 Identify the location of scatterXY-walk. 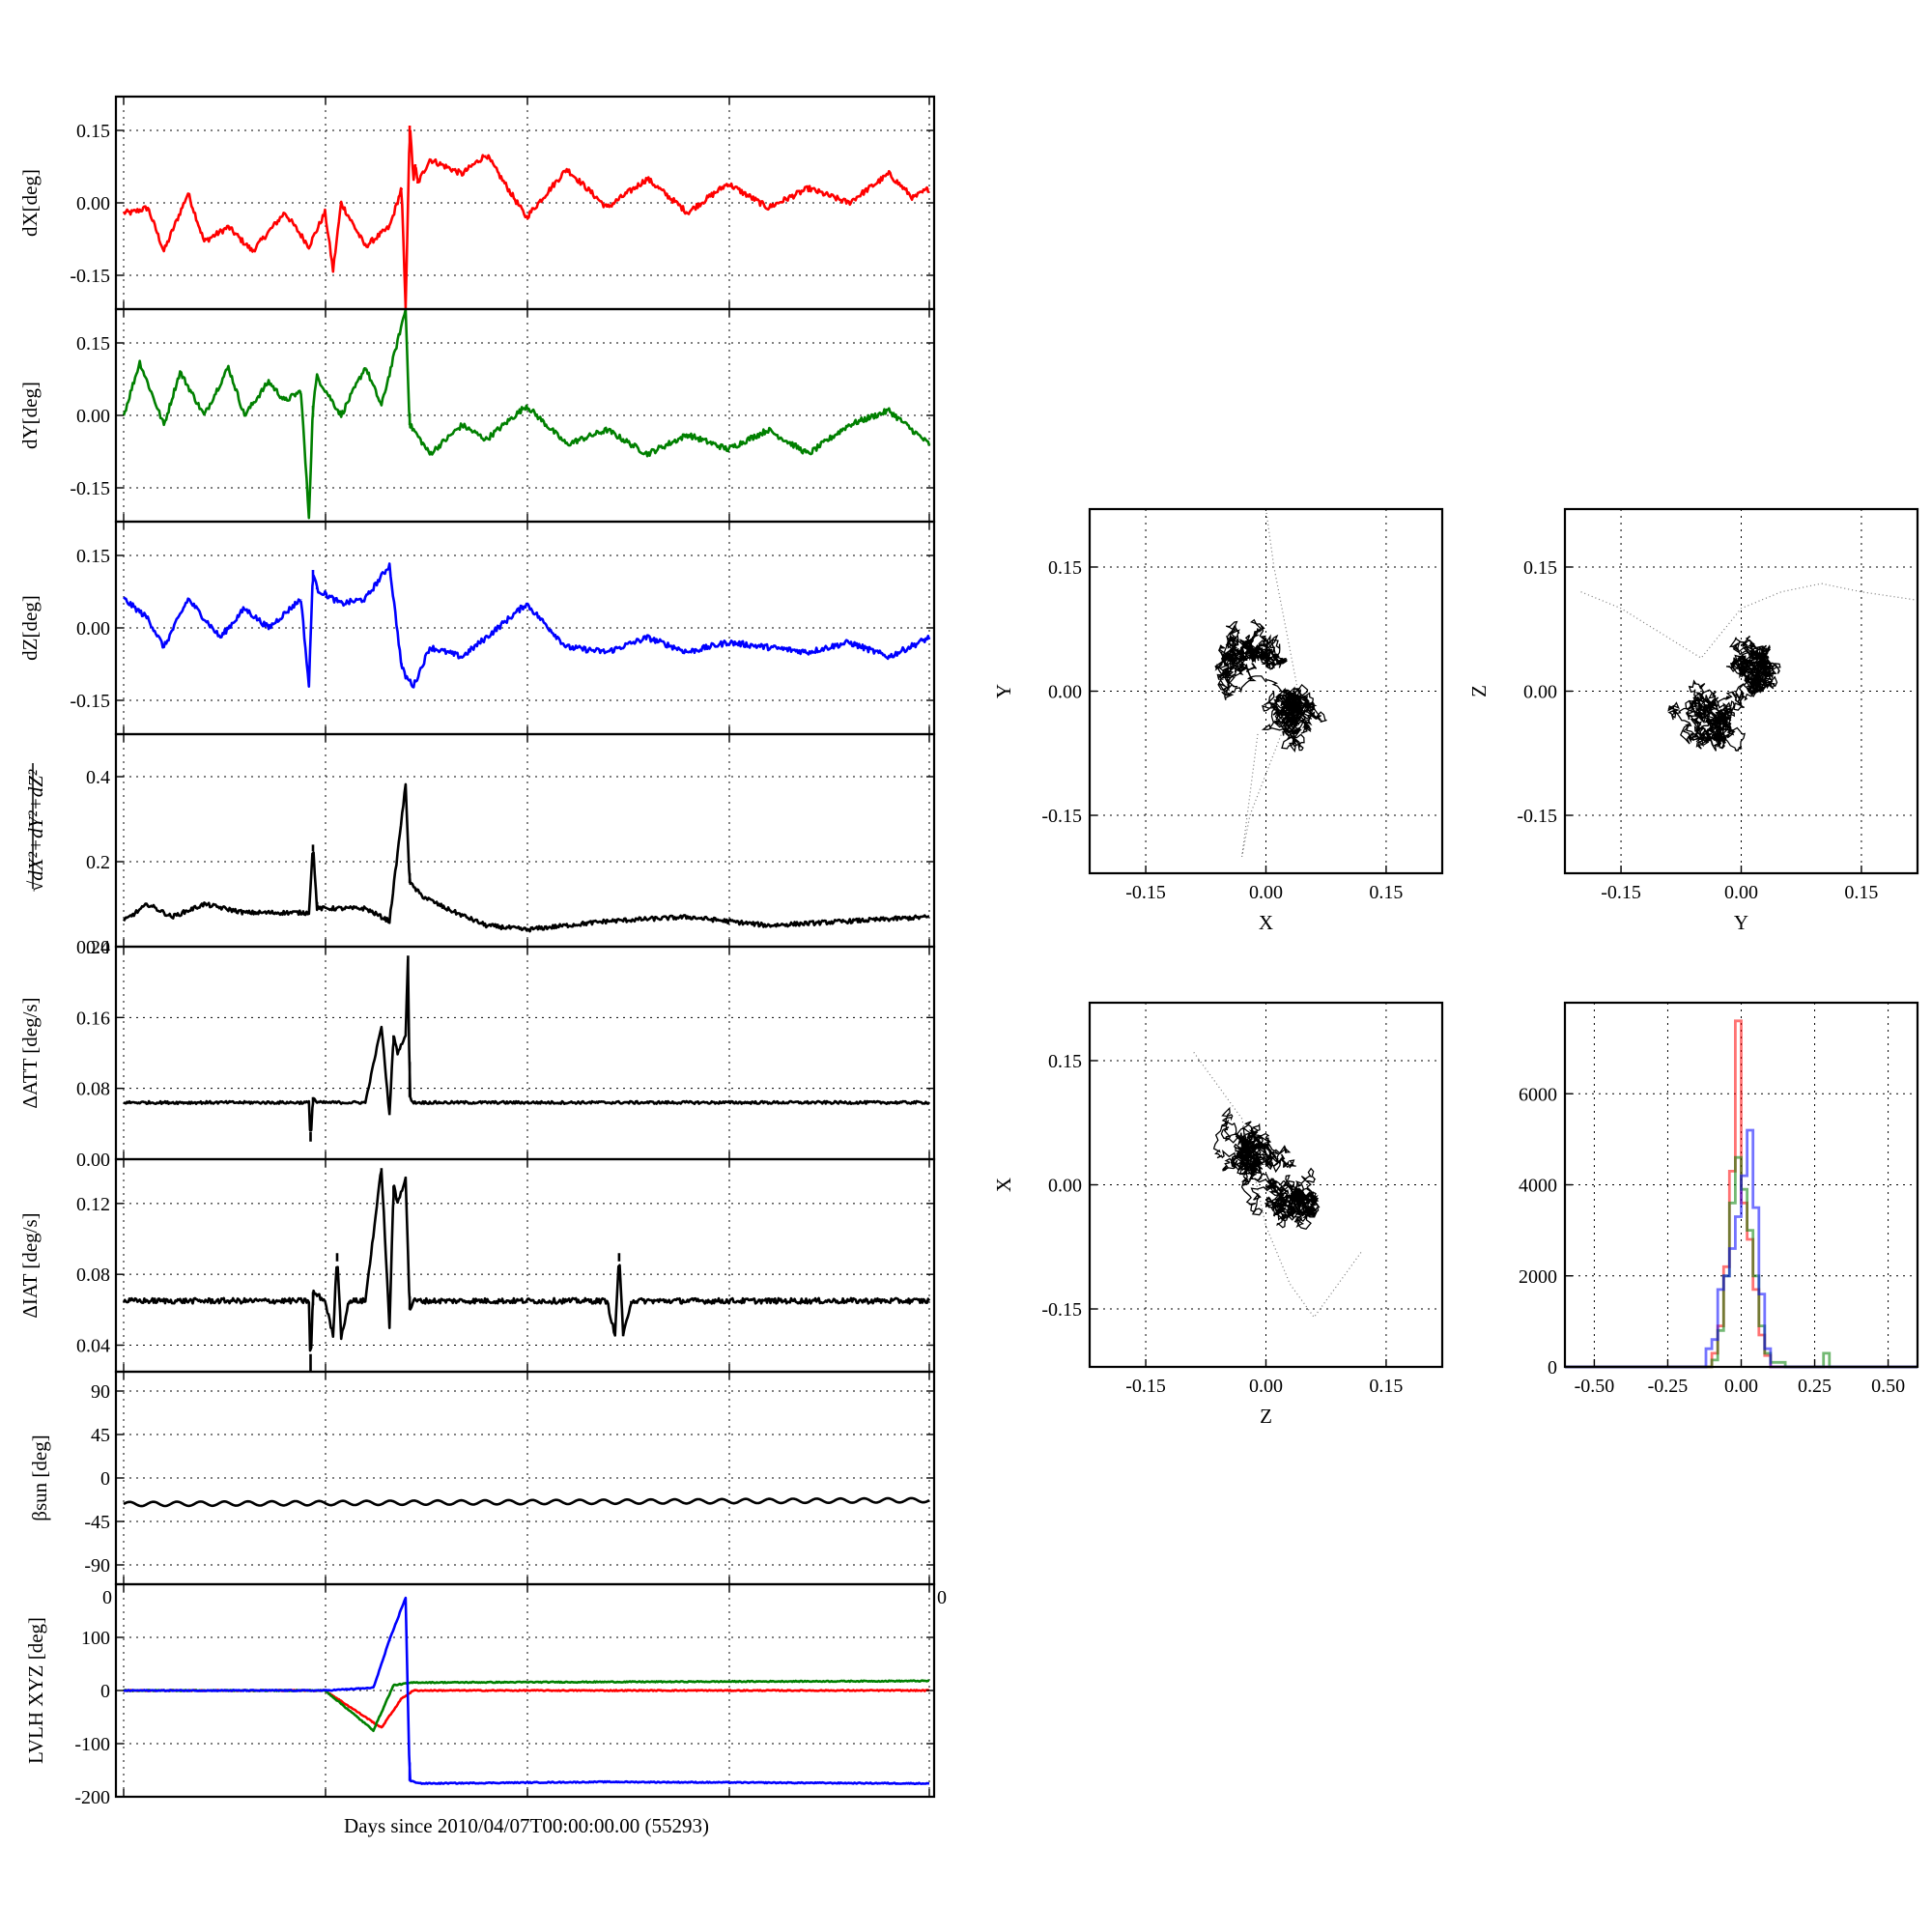
(1270, 685).